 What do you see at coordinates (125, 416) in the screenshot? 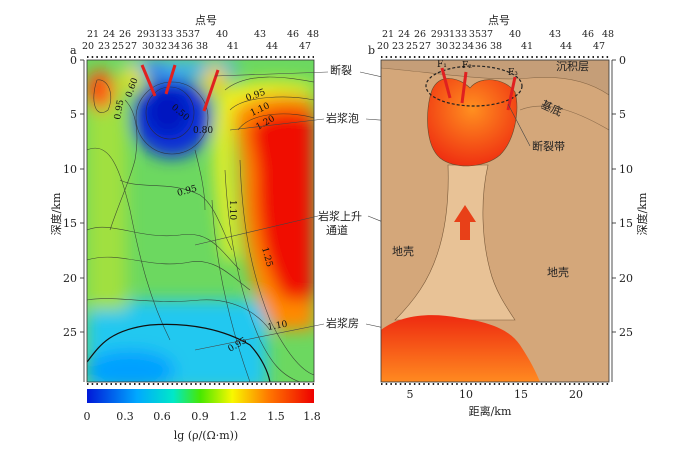
I see `colorbar-tick: 0.3` at bounding box center [125, 416].